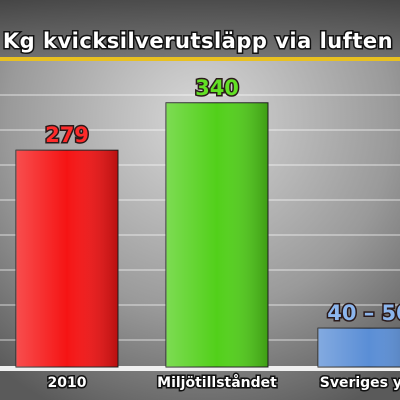 The width and height of the screenshot is (400, 400). I want to click on value-label: 40 – 50, so click(363, 313).